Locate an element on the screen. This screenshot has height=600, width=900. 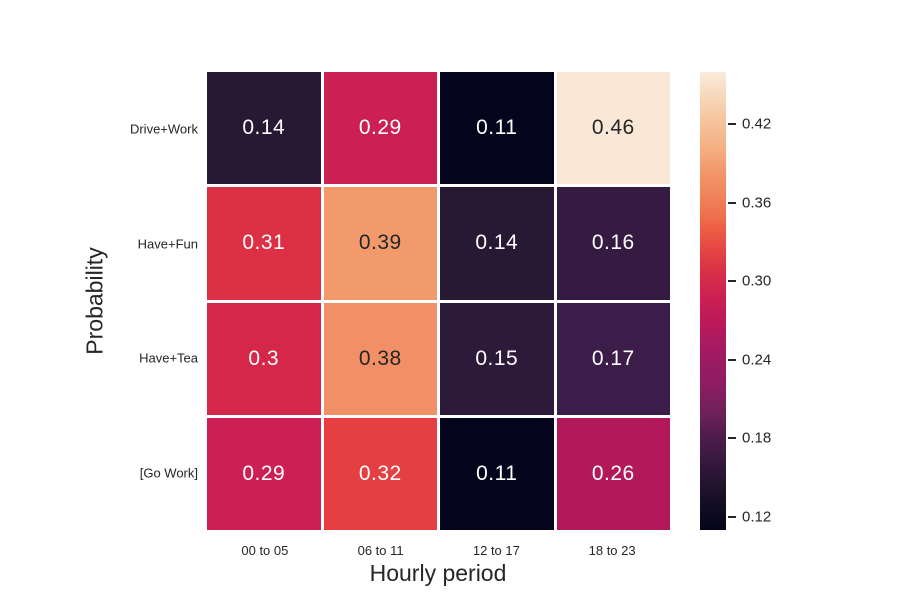
y-tick-label: Have+Tea is located at coordinates (168, 358).